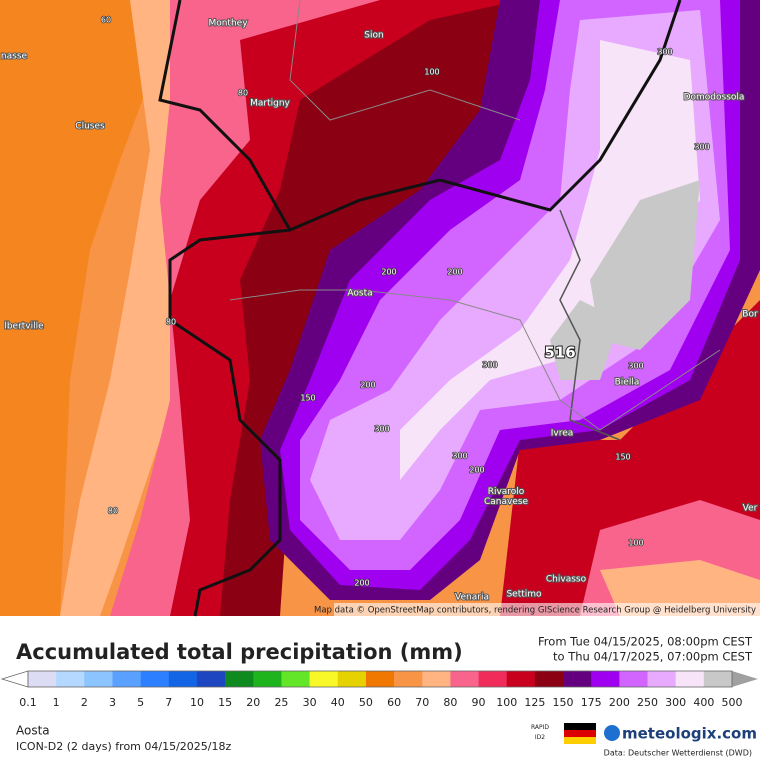  Describe the element at coordinates (745, 679) in the screenshot. I see `over-arrow` at that location.